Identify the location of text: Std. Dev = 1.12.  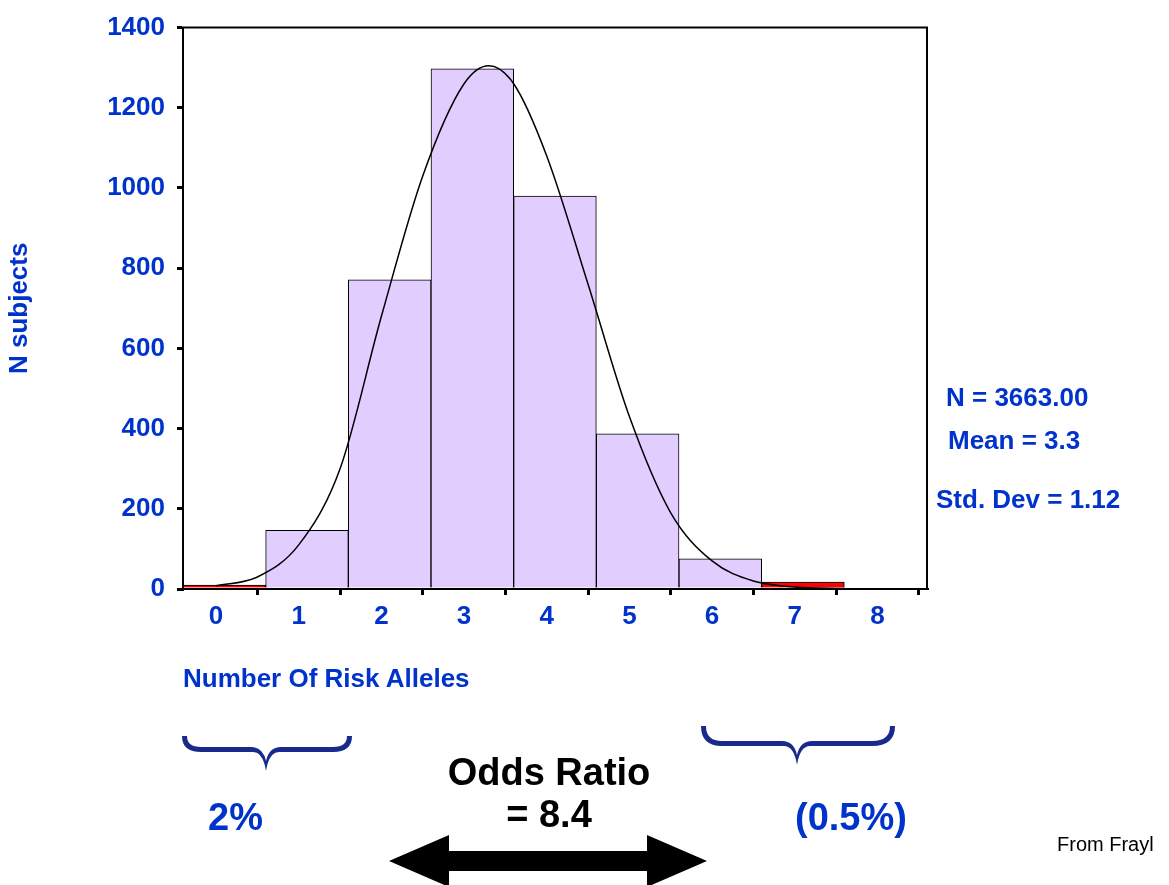
(1028, 499).